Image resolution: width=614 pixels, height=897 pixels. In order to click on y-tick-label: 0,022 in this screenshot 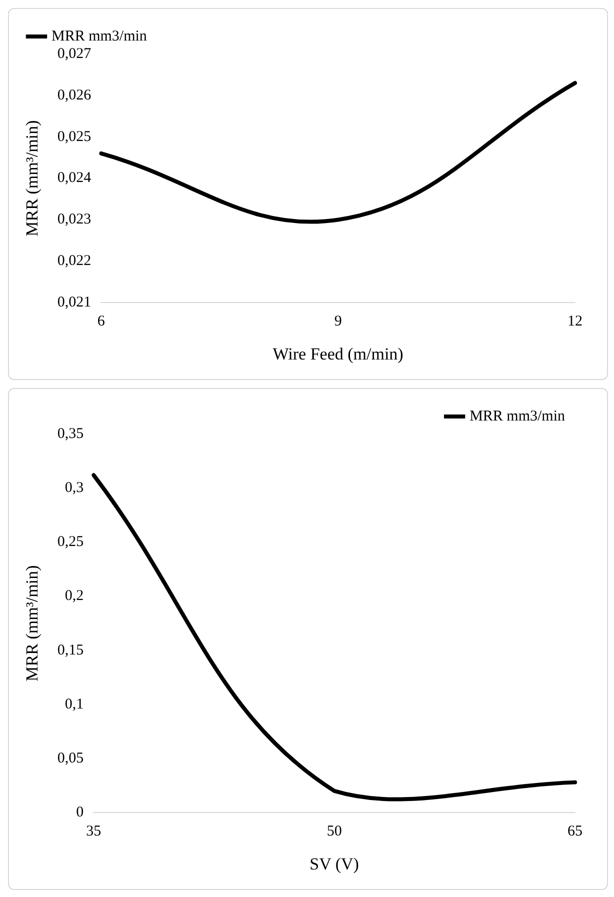, I will do `click(74, 261)`.